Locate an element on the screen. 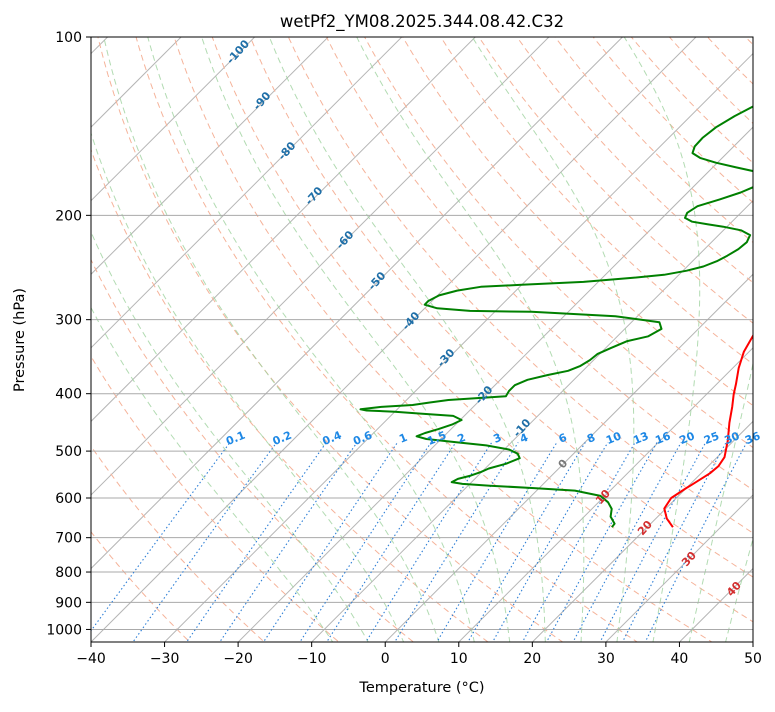  x-tick-label: 30 is located at coordinates (606, 659).